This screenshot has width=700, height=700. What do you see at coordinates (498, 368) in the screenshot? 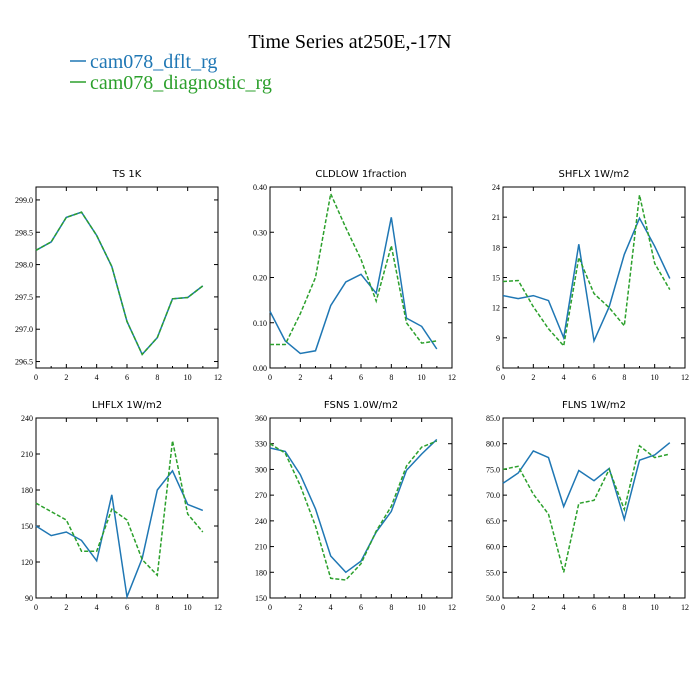
I see `y-tick-label: 6` at bounding box center [498, 368].